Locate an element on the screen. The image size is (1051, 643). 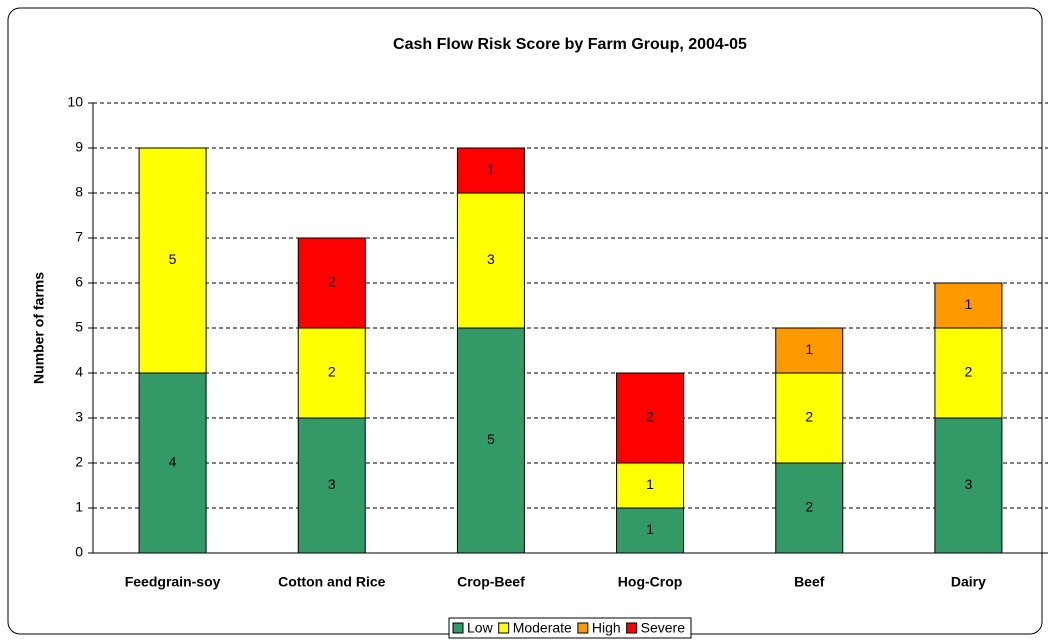
x-tick-label: Dairy is located at coordinates (968, 582).